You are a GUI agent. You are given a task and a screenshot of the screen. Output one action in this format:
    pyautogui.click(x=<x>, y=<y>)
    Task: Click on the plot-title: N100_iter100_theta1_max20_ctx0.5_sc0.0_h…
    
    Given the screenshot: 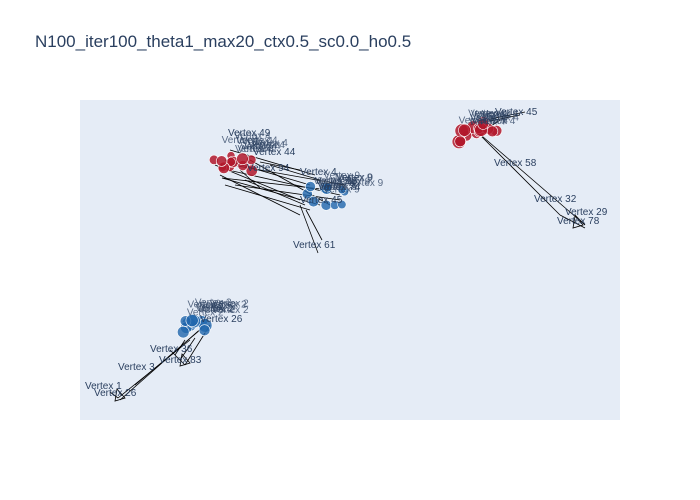 What is the action you would take?
    pyautogui.click(x=223, y=41)
    